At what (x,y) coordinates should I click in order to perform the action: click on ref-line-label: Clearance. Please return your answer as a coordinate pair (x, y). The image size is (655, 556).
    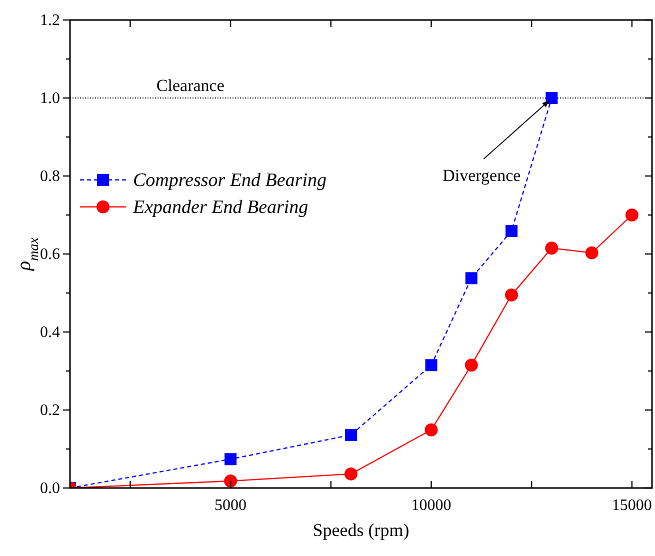
    Looking at the image, I should click on (190, 85).